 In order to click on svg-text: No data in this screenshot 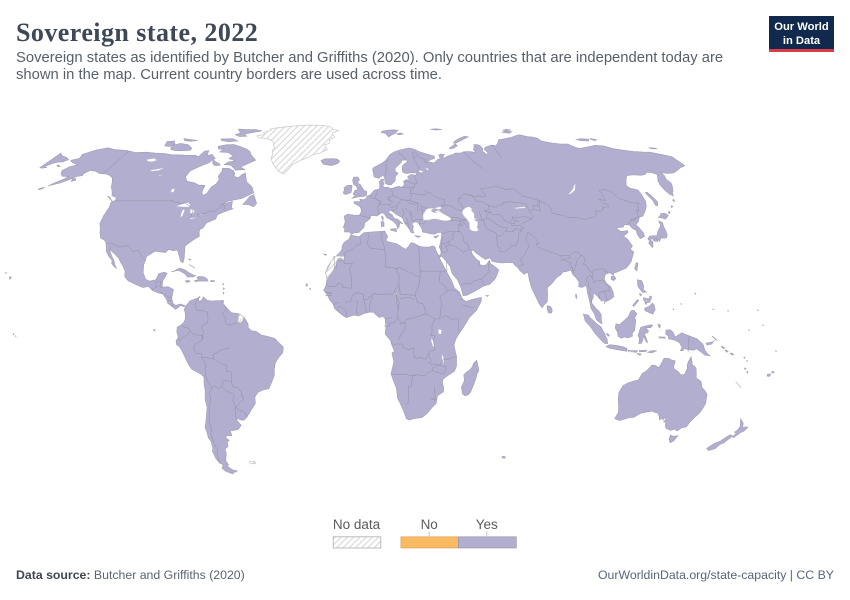, I will do `click(357, 524)`.